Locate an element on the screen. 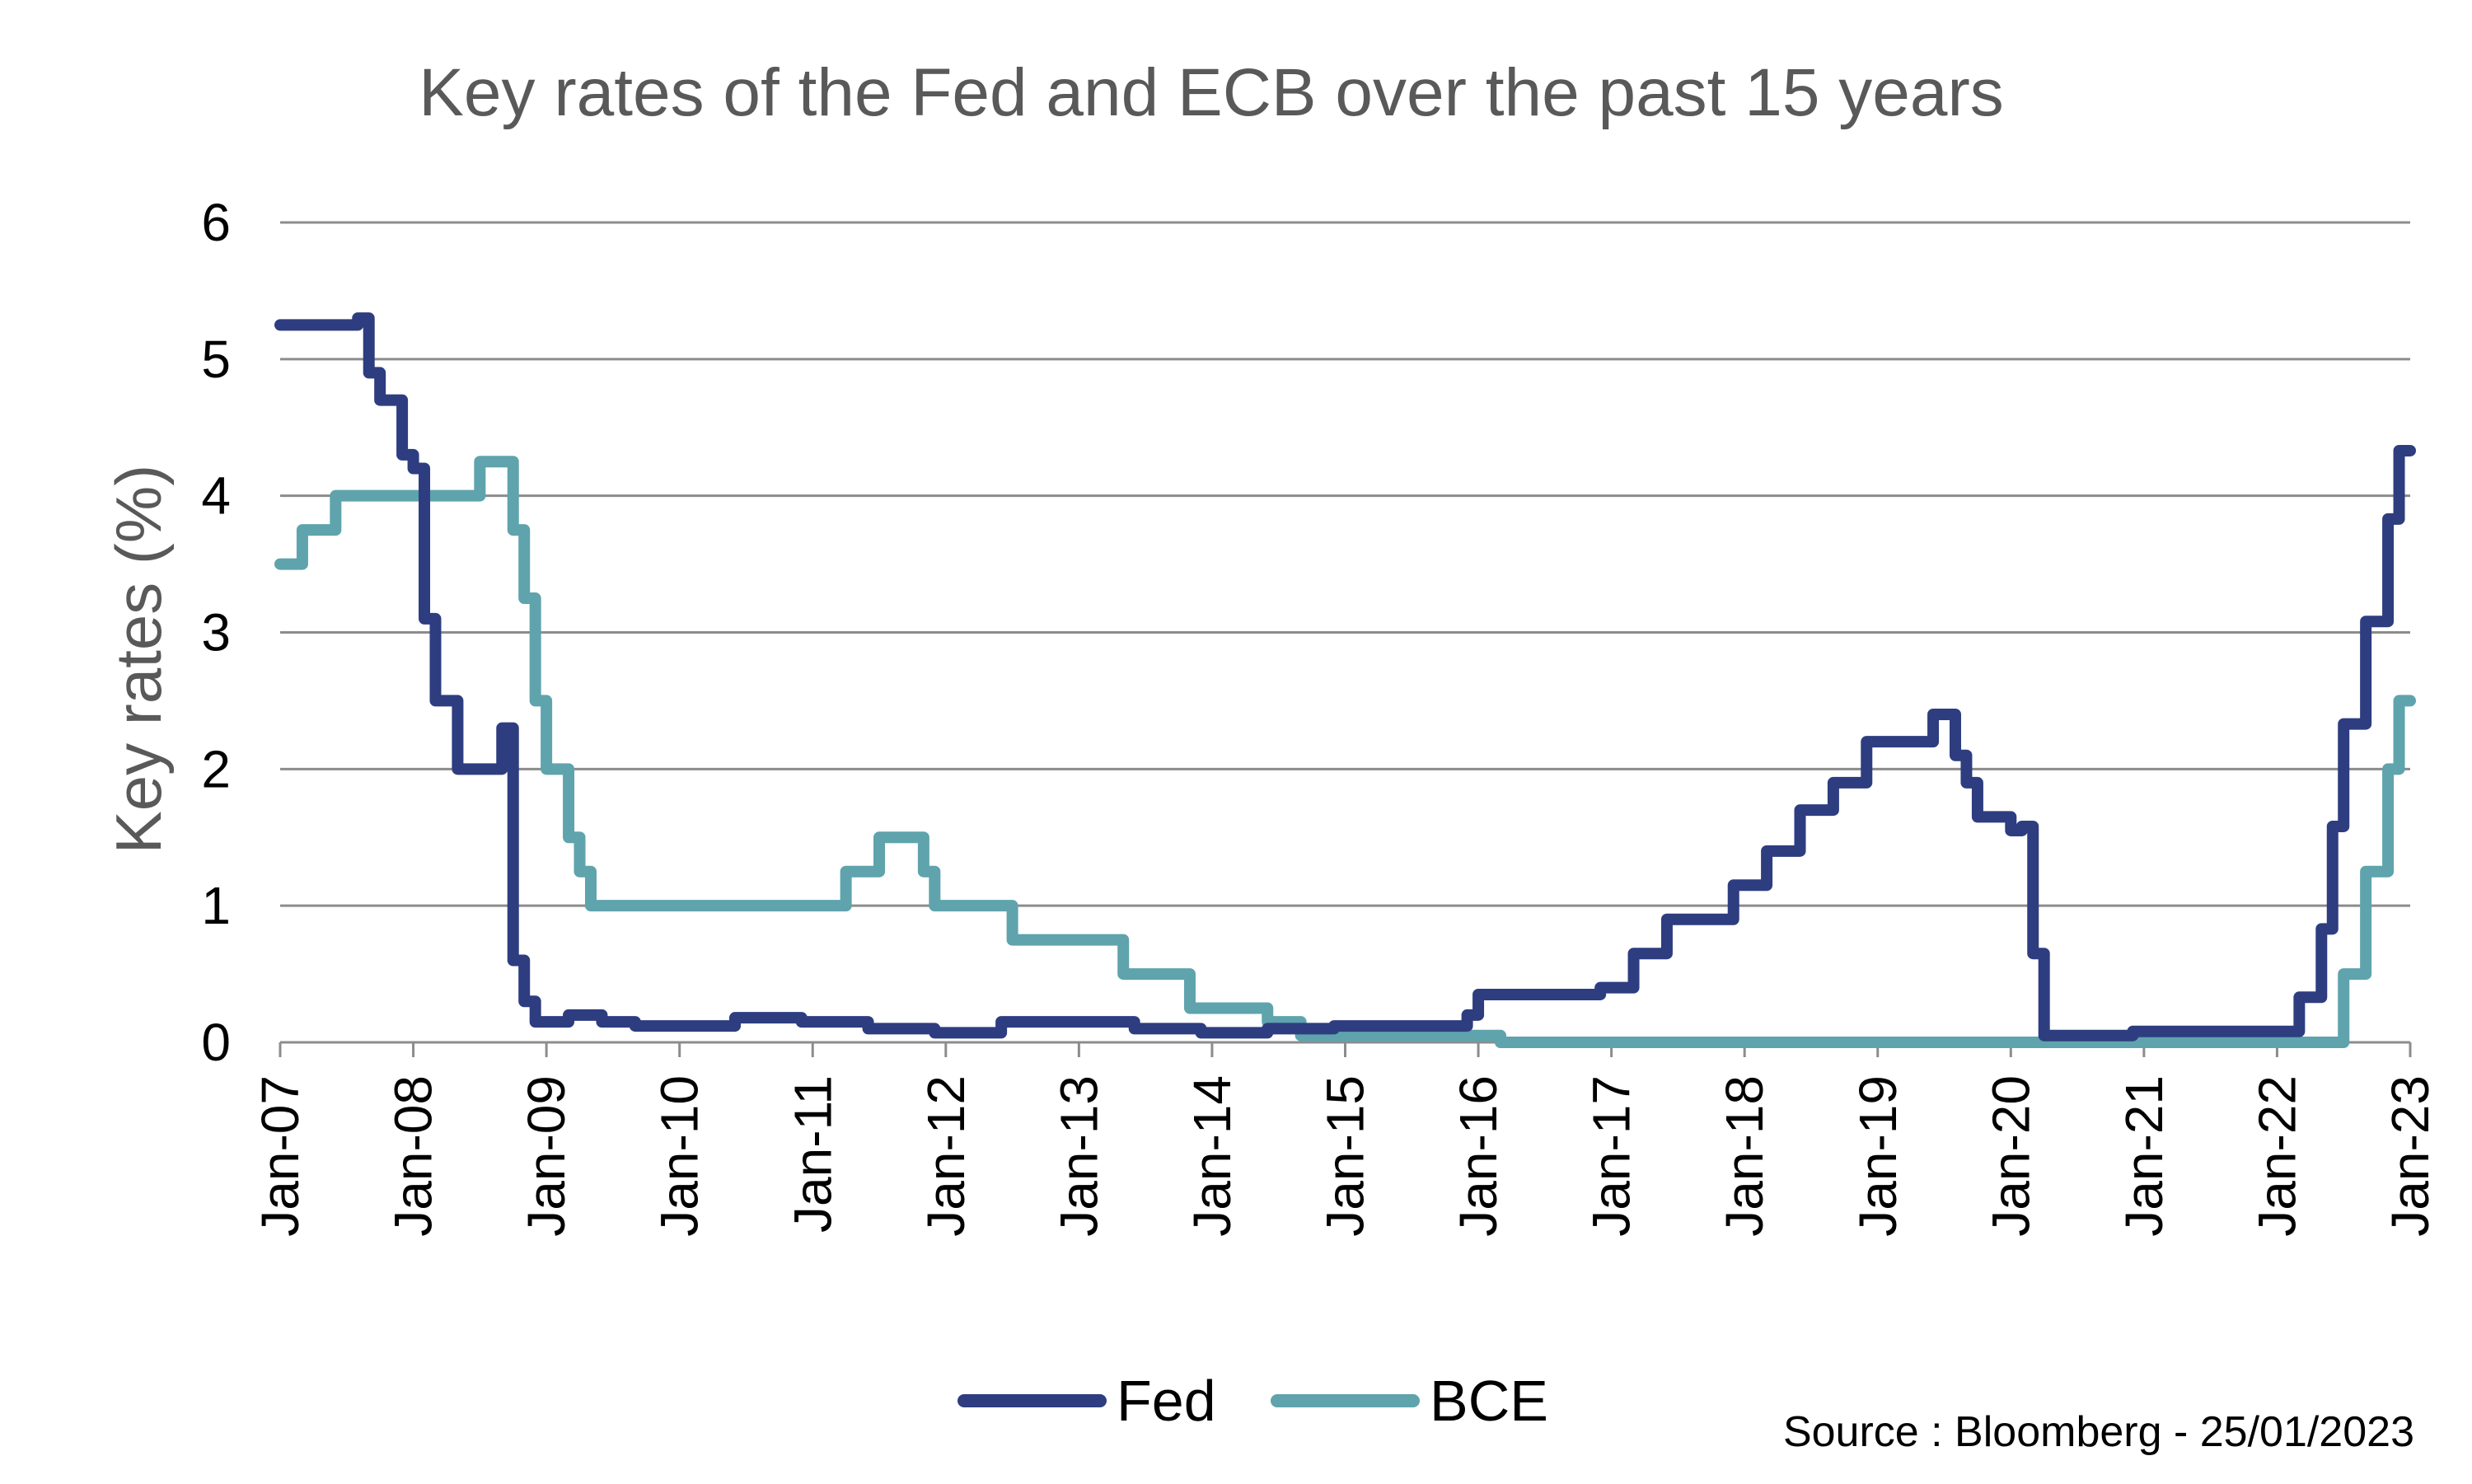 Image resolution: width=2472 pixels, height=1484 pixels. x-tick-label: Jan-13 is located at coordinates (1078, 1156).